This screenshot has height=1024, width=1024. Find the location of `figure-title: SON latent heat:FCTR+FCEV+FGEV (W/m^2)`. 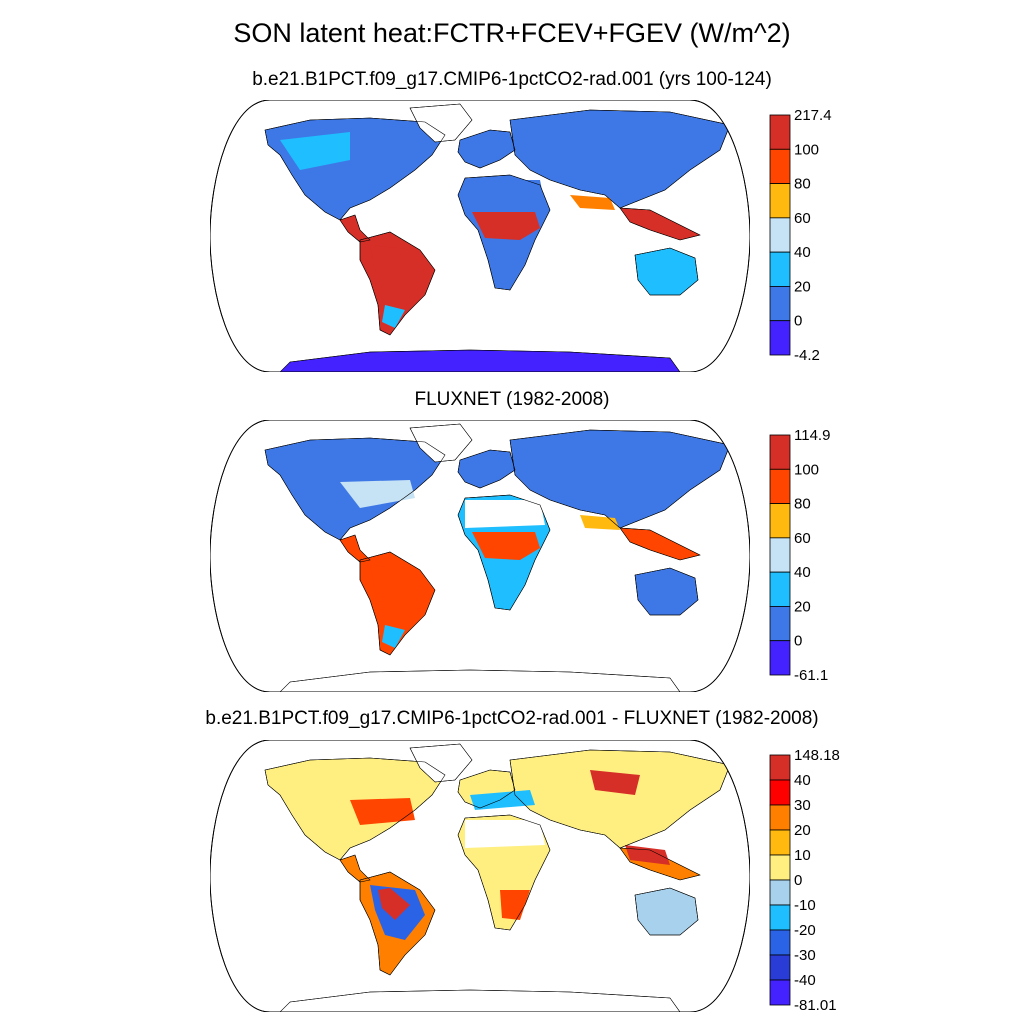

figure-title: SON latent heat:FCTR+FCEV+FGEV (W/m^2) is located at coordinates (512, 33).